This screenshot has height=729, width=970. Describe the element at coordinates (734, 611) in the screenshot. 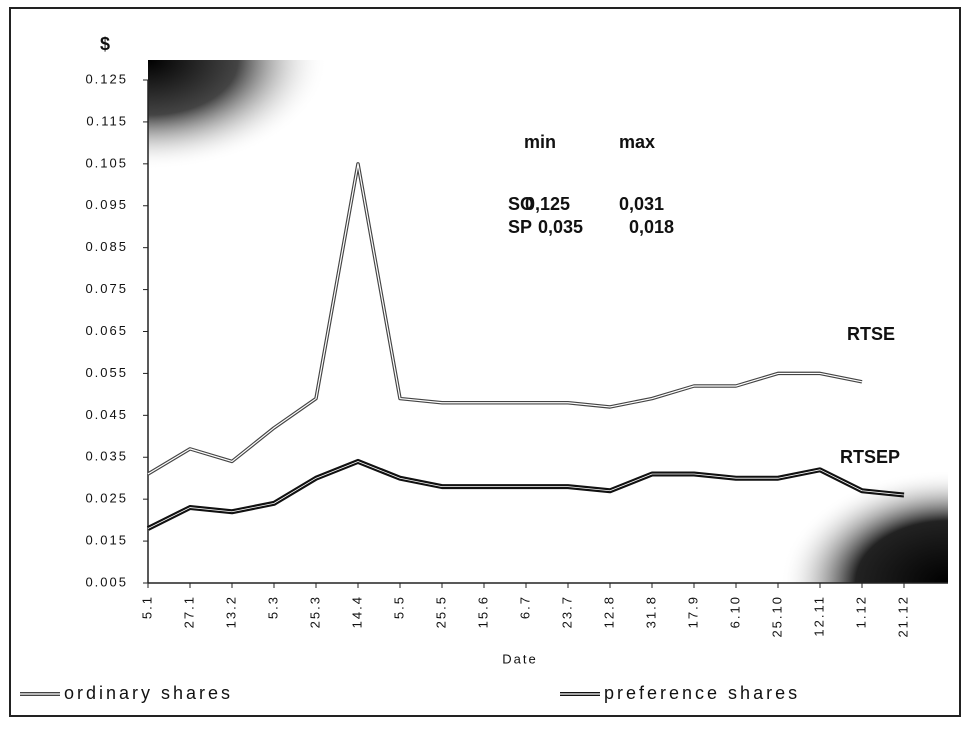

I see `x-tick-label: 6.10` at that location.